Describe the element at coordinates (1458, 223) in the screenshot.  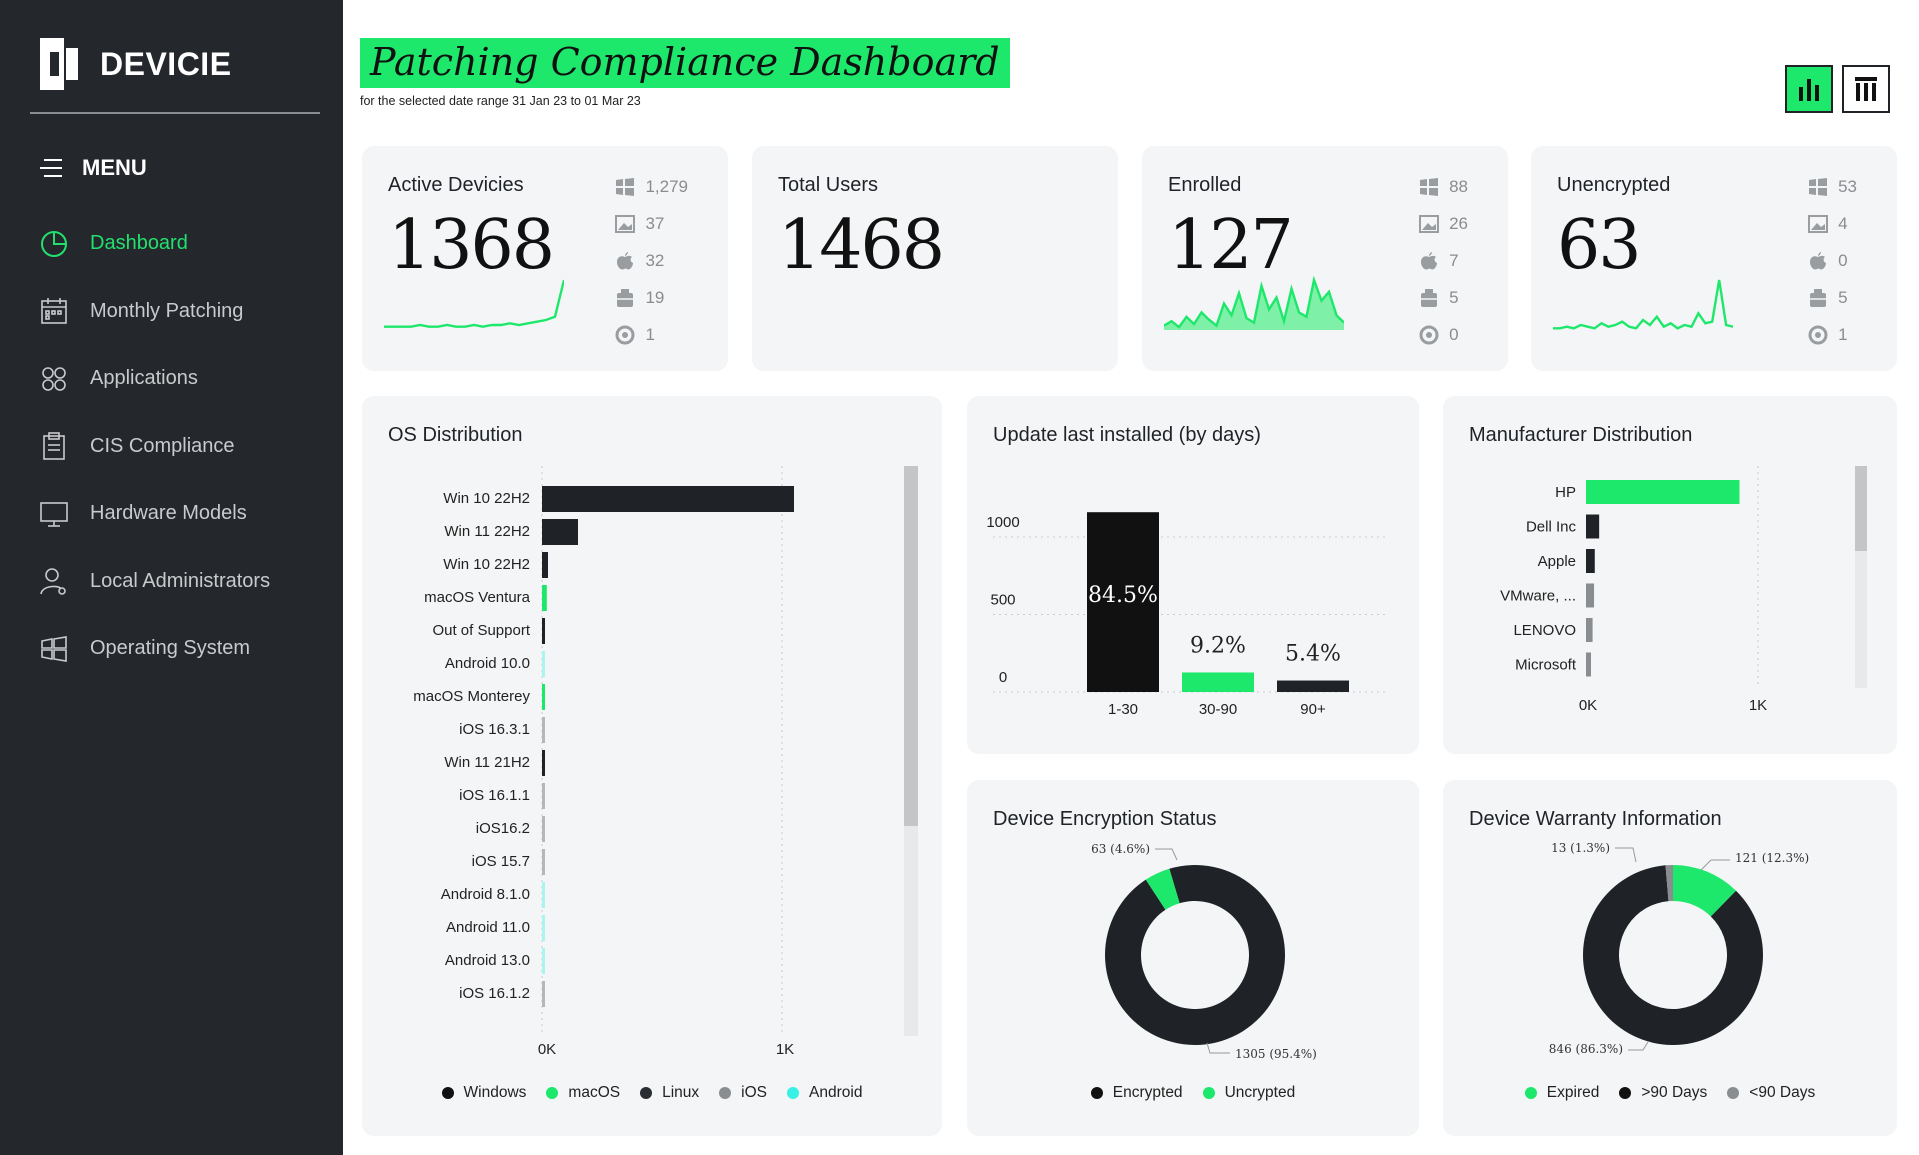
I see `os-count-value: 26` at that location.